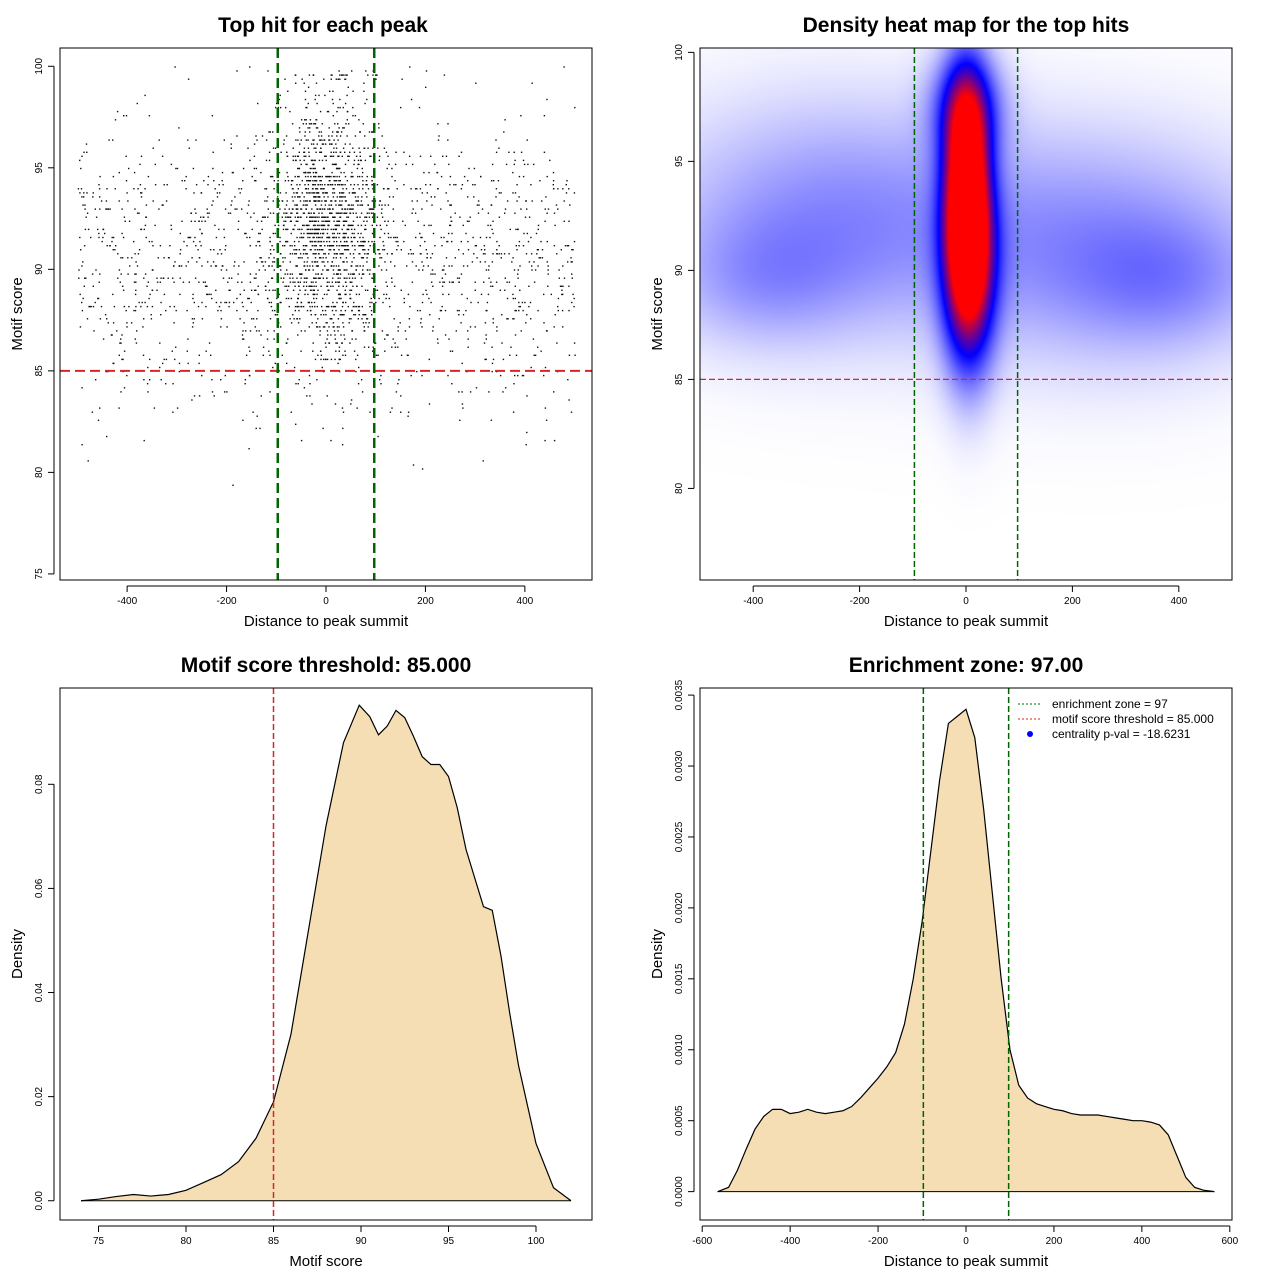 This screenshot has height=1280, width=1280. Describe the element at coordinates (860, 601) in the screenshot. I see `heatmap-x-tick-label: -200` at that location.